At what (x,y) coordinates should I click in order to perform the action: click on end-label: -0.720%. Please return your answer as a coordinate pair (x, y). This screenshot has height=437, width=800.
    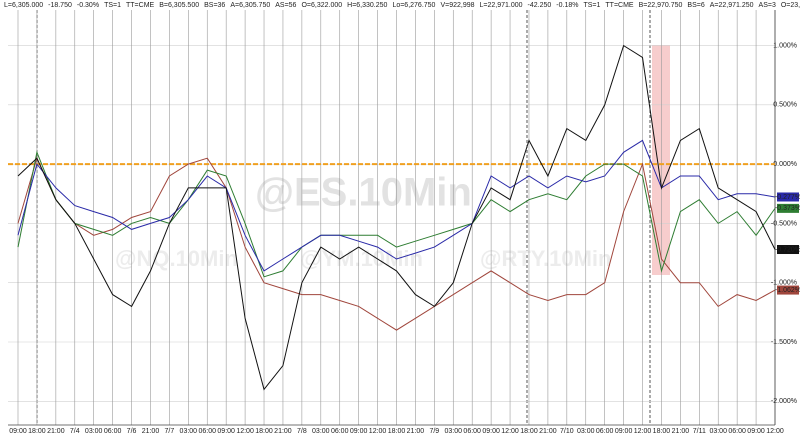
    Looking at the image, I should click on (787, 249).